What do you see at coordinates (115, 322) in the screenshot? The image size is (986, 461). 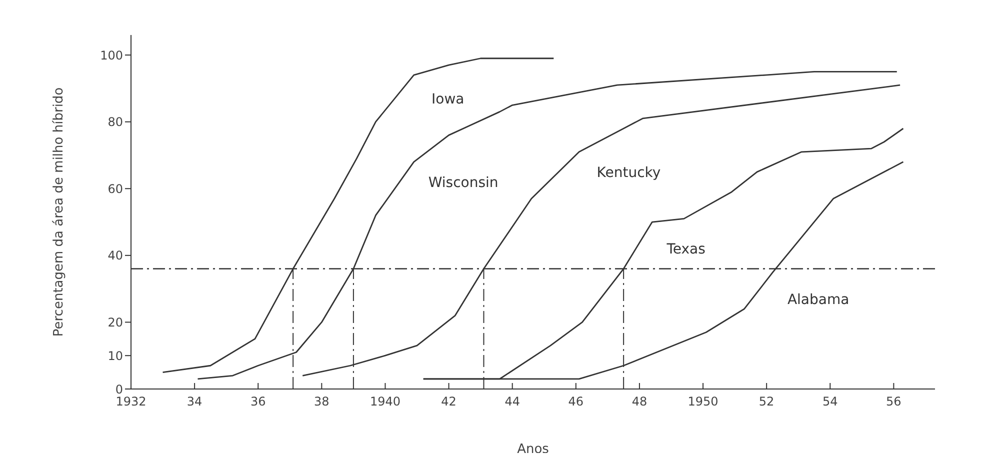 I see `y-tick-label: 20` at bounding box center [115, 322].